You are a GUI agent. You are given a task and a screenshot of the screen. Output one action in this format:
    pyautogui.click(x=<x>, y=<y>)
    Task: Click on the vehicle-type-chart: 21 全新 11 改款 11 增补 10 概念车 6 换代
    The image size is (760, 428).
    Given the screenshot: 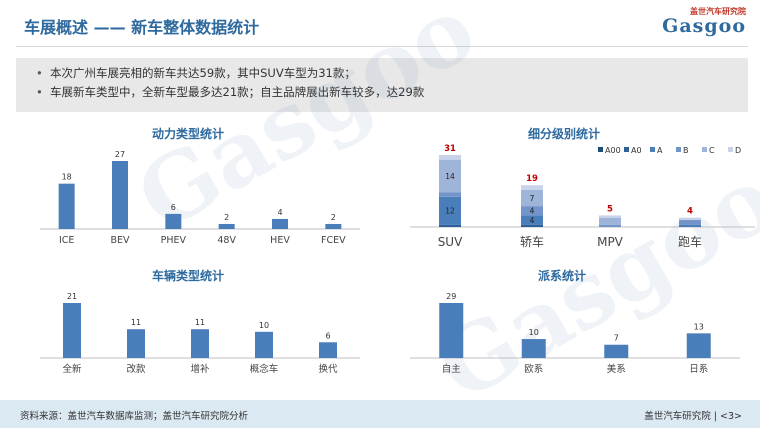 What is the action you would take?
    pyautogui.click(x=200, y=333)
    